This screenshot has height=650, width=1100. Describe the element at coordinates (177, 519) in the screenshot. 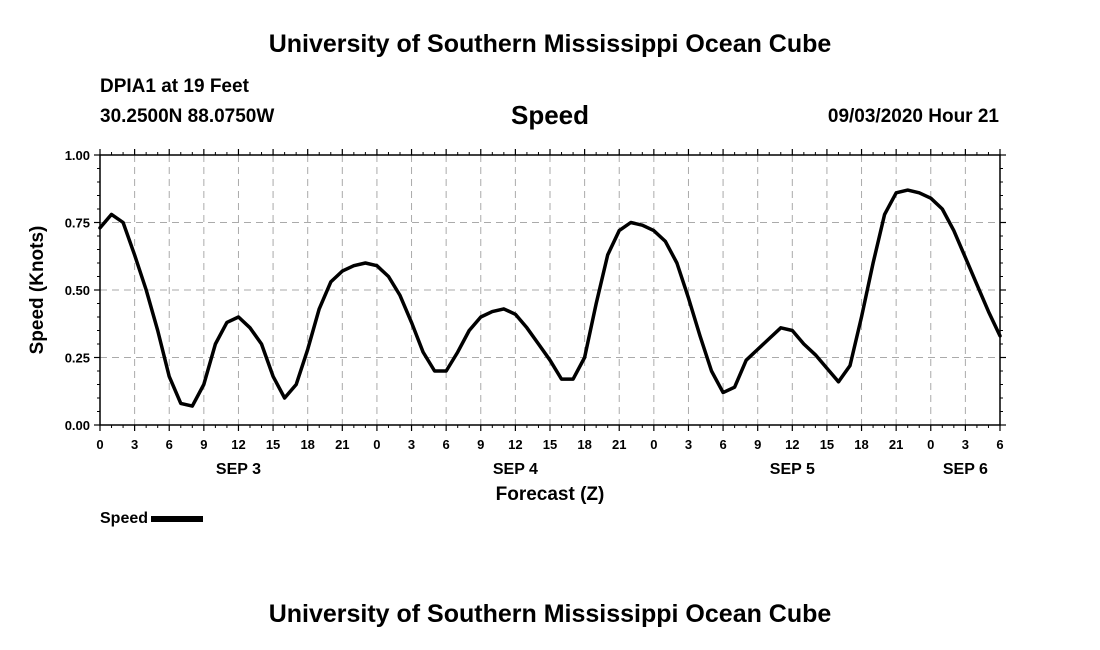

I see `legend-swatch` at that location.